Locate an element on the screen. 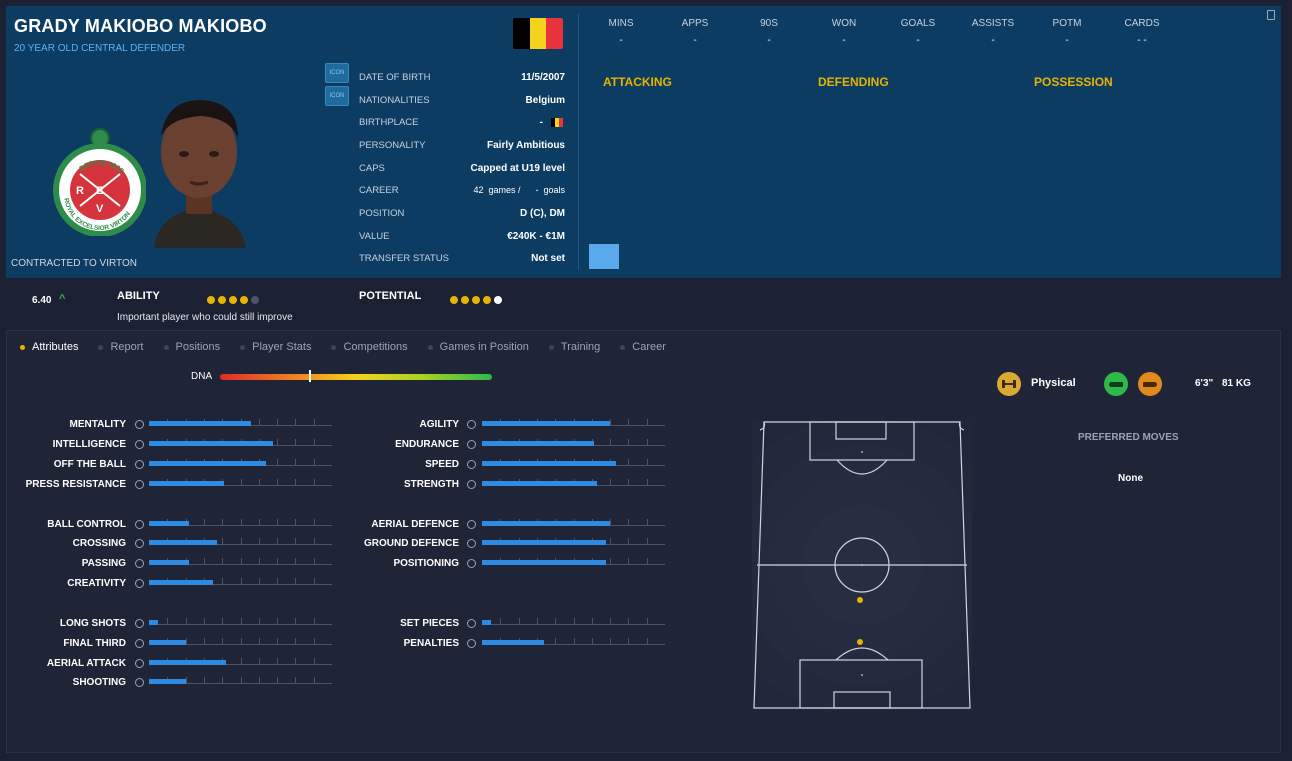 The height and width of the screenshot is (761, 1292). tab-career: Career is located at coordinates (643, 347).